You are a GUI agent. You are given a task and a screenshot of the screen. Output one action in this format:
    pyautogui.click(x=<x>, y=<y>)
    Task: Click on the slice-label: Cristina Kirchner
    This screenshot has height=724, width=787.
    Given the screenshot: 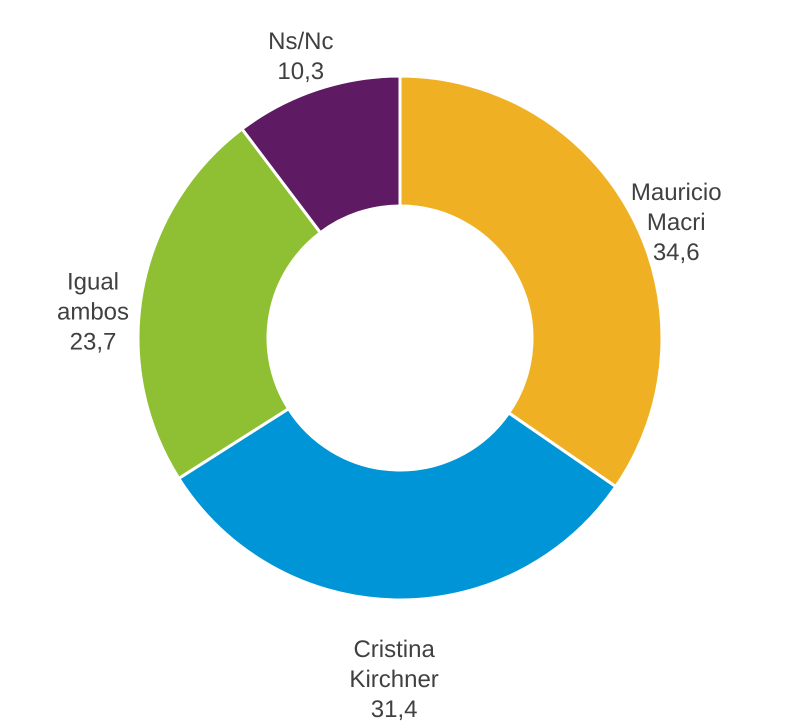 What is the action you would take?
    pyautogui.click(x=394, y=664)
    